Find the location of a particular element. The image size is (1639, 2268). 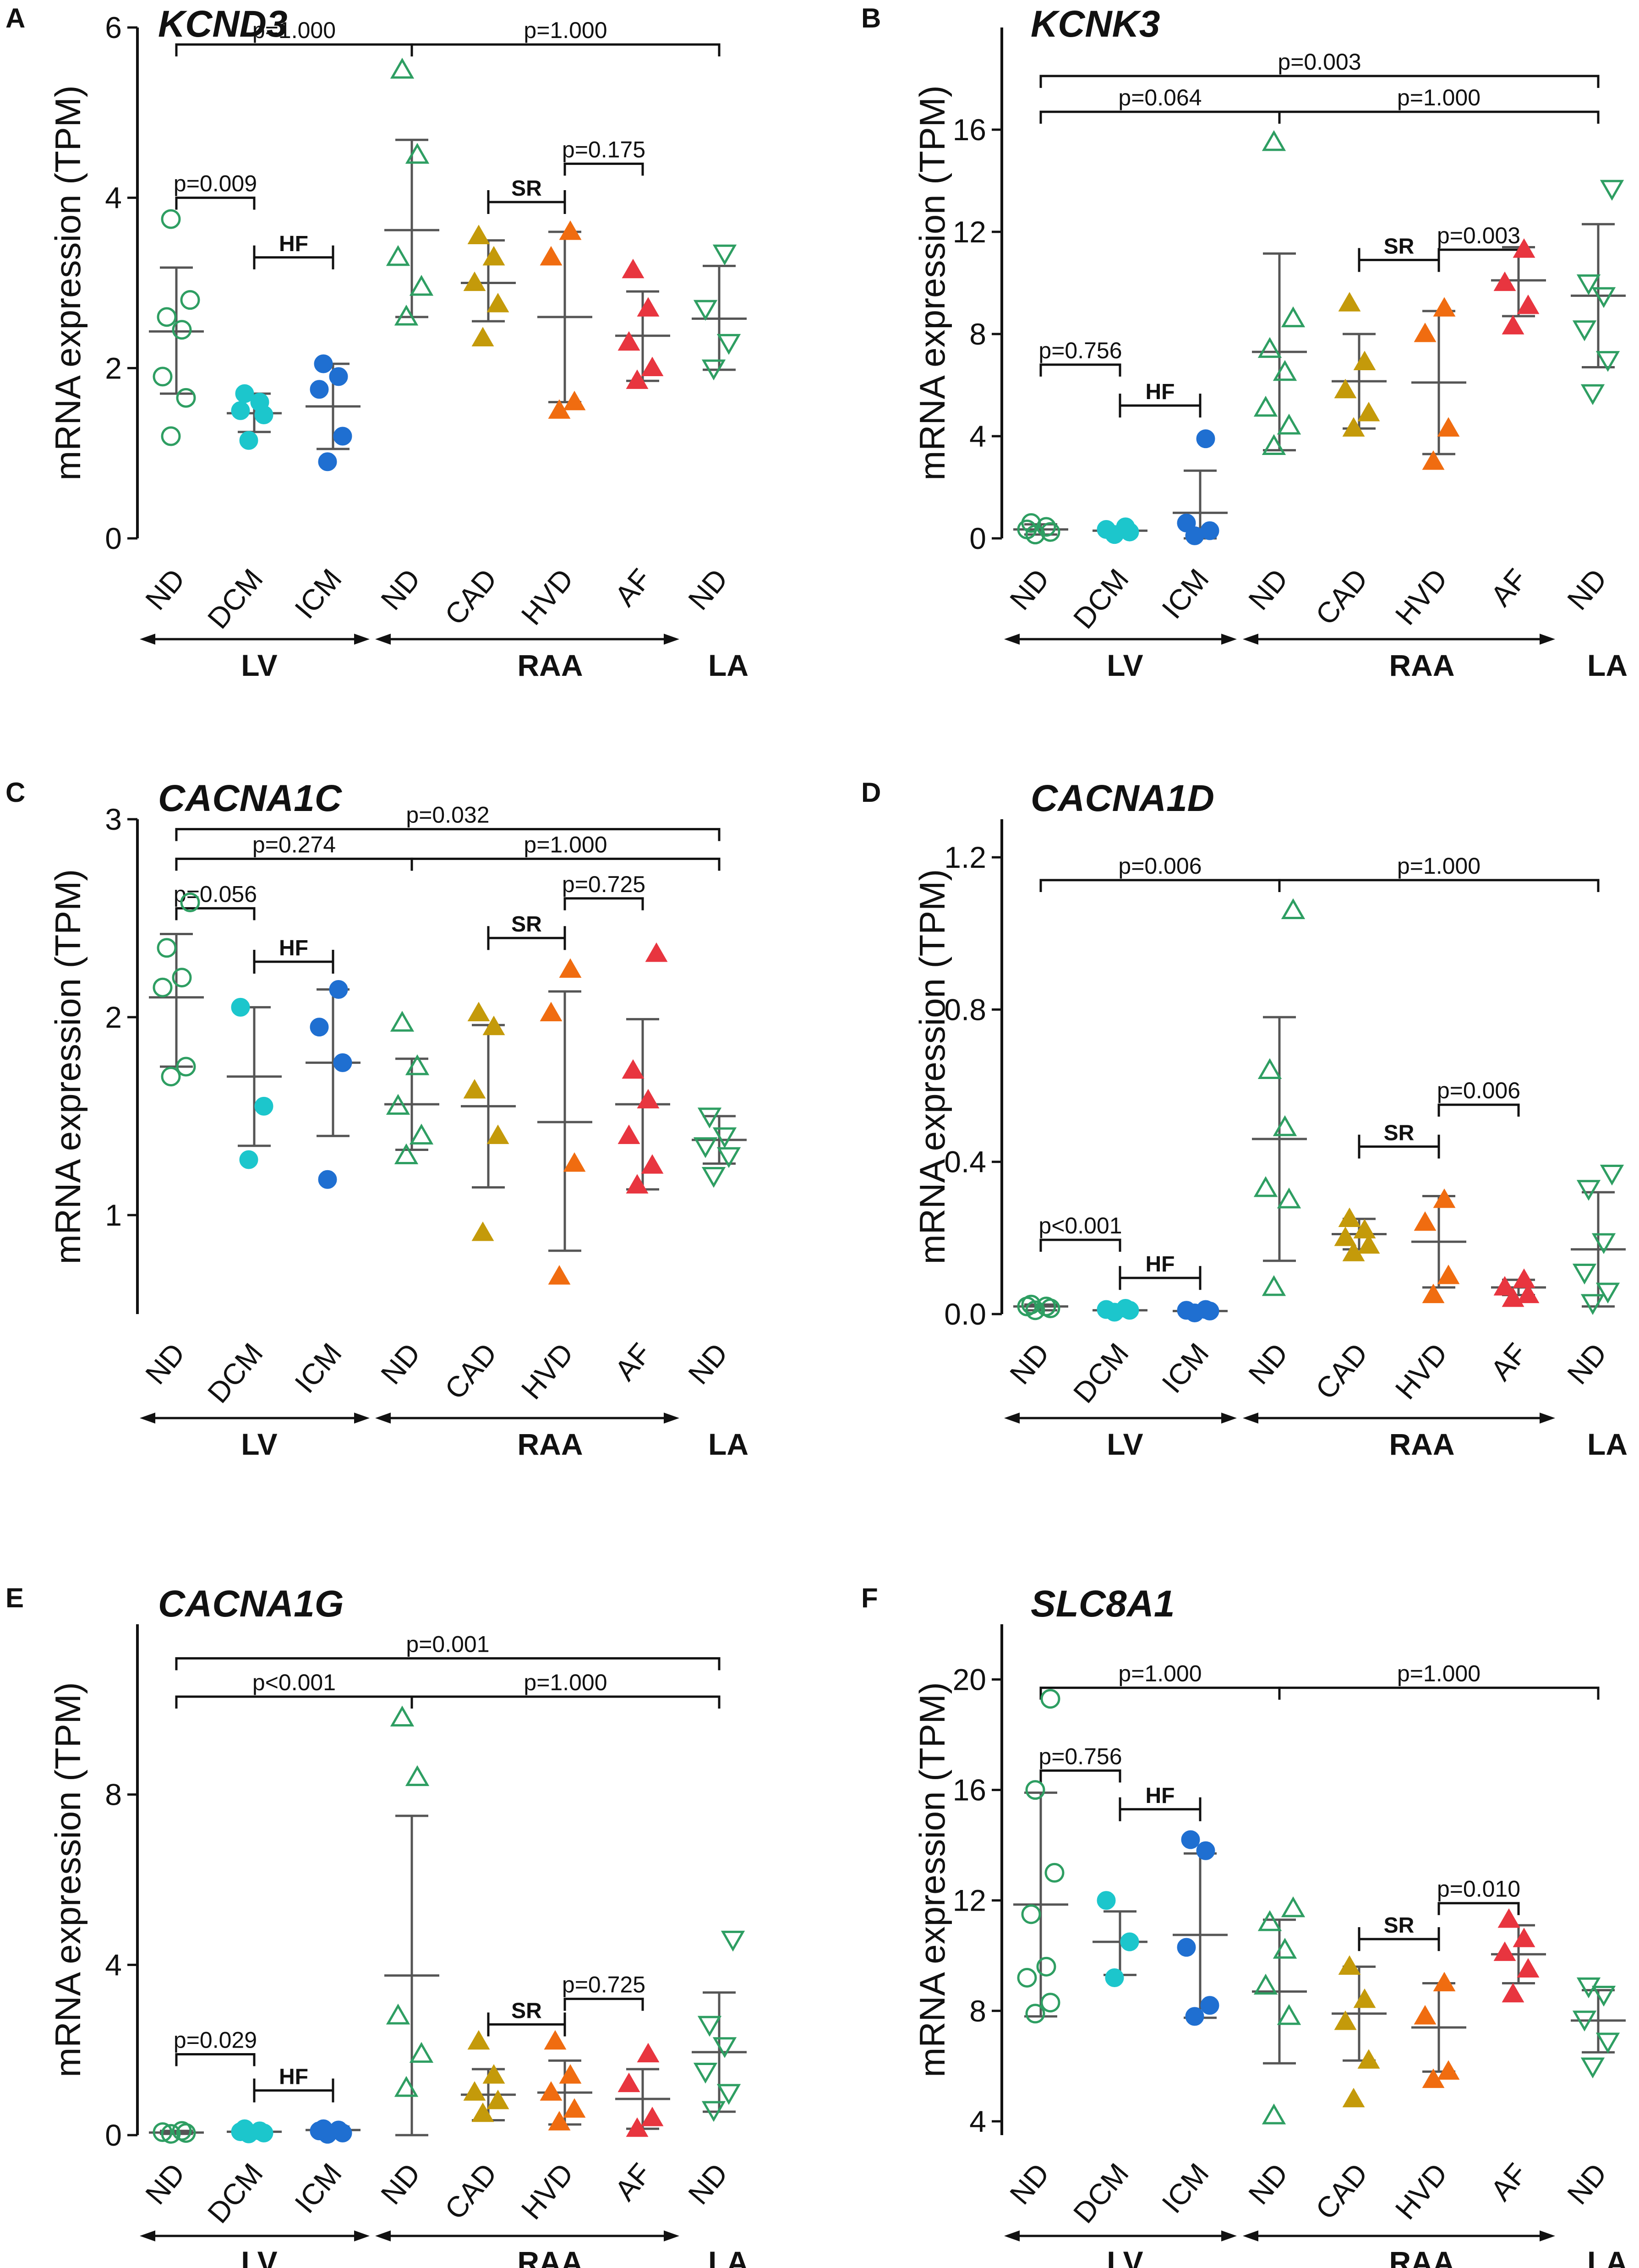

gene-title: KCNK3 is located at coordinates (1095, 24).